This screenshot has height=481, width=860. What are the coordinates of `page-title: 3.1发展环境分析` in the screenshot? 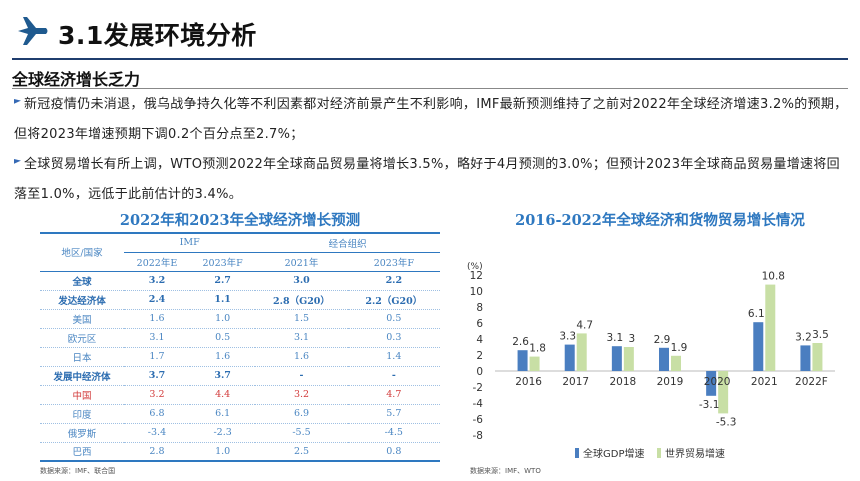 It's located at (157, 35).